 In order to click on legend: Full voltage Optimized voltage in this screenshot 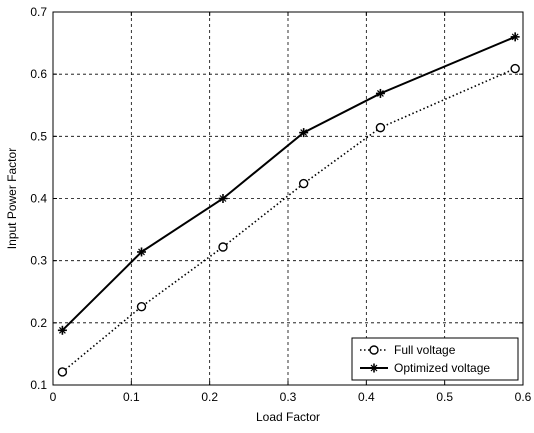, I will do `click(435, 359)`.